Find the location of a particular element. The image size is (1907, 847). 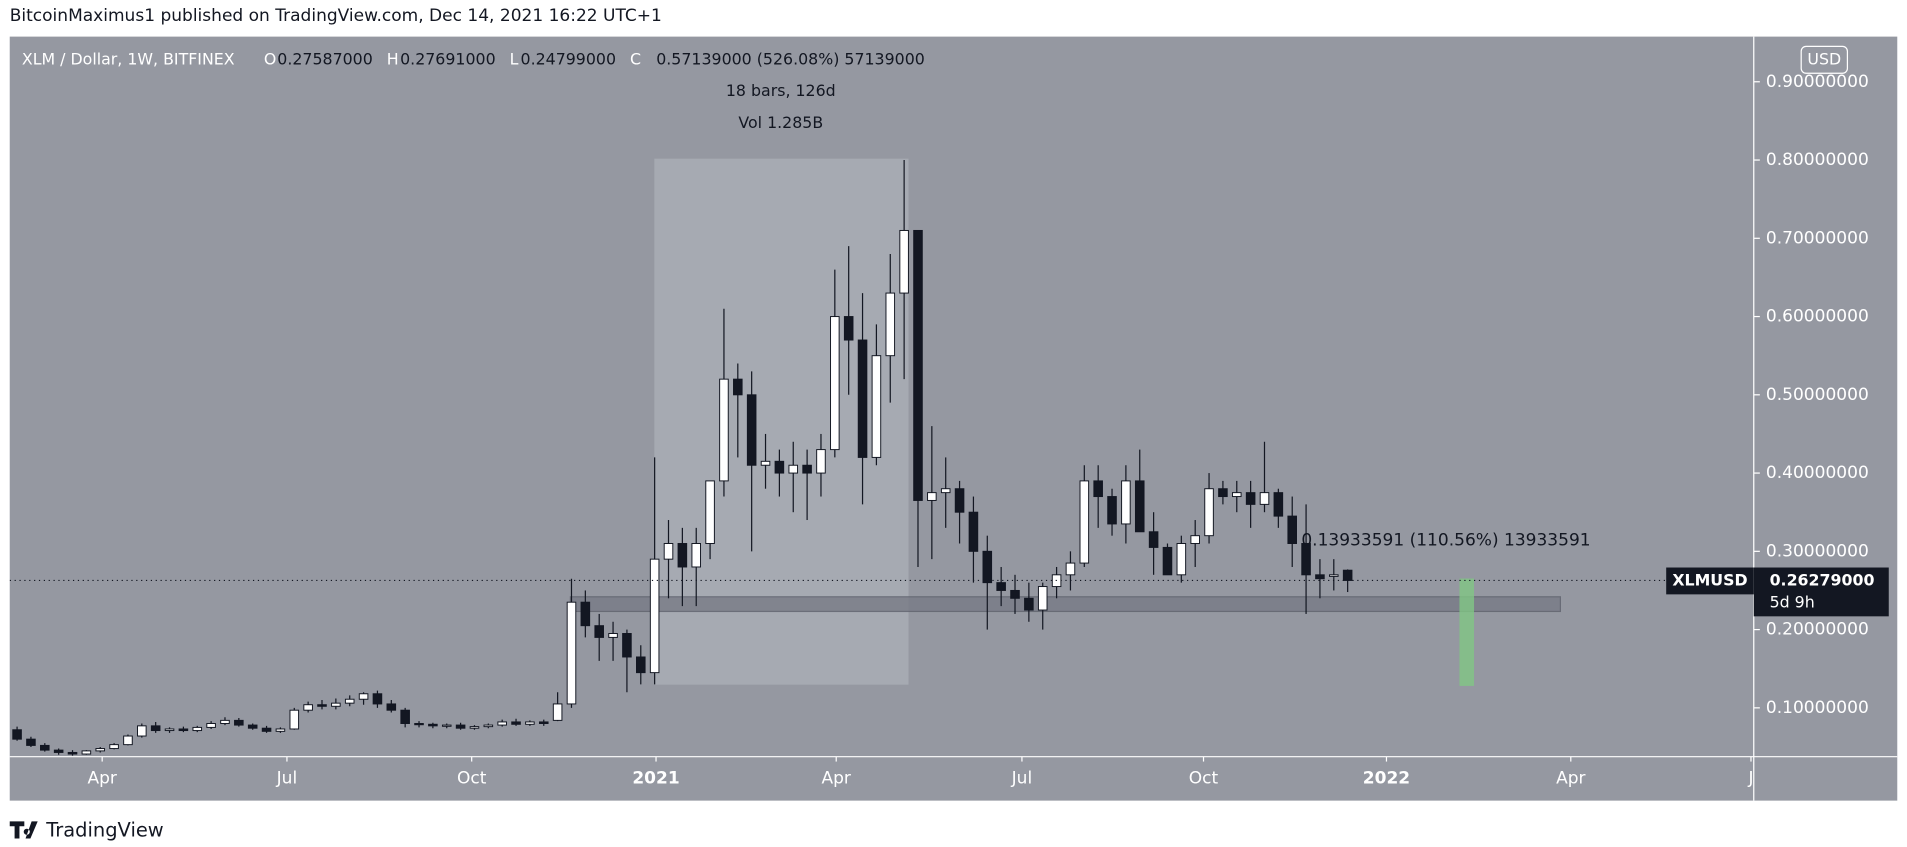

legend-c-label: C is located at coordinates (635, 58).